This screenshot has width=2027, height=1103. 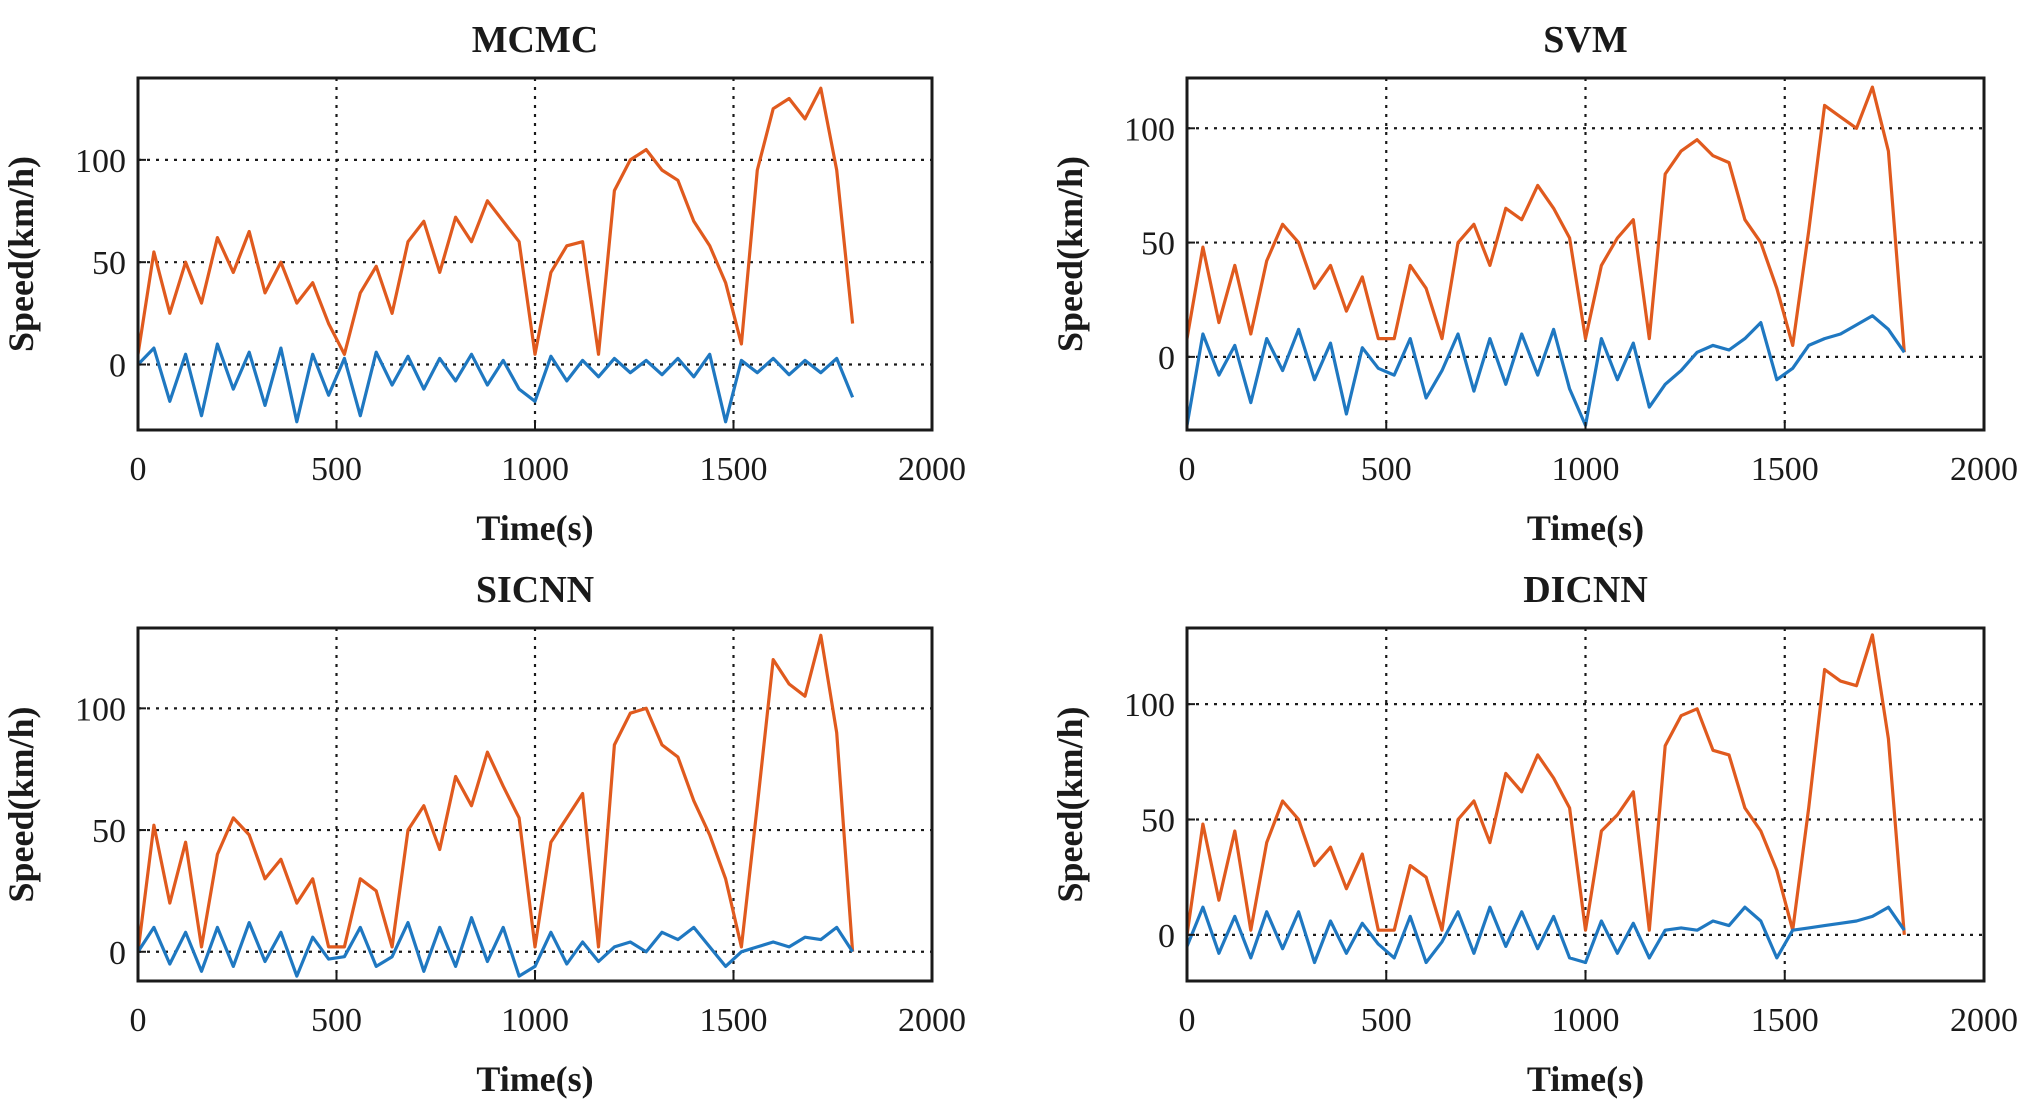 I want to click on chart-title: SICNN, so click(x=535, y=590).